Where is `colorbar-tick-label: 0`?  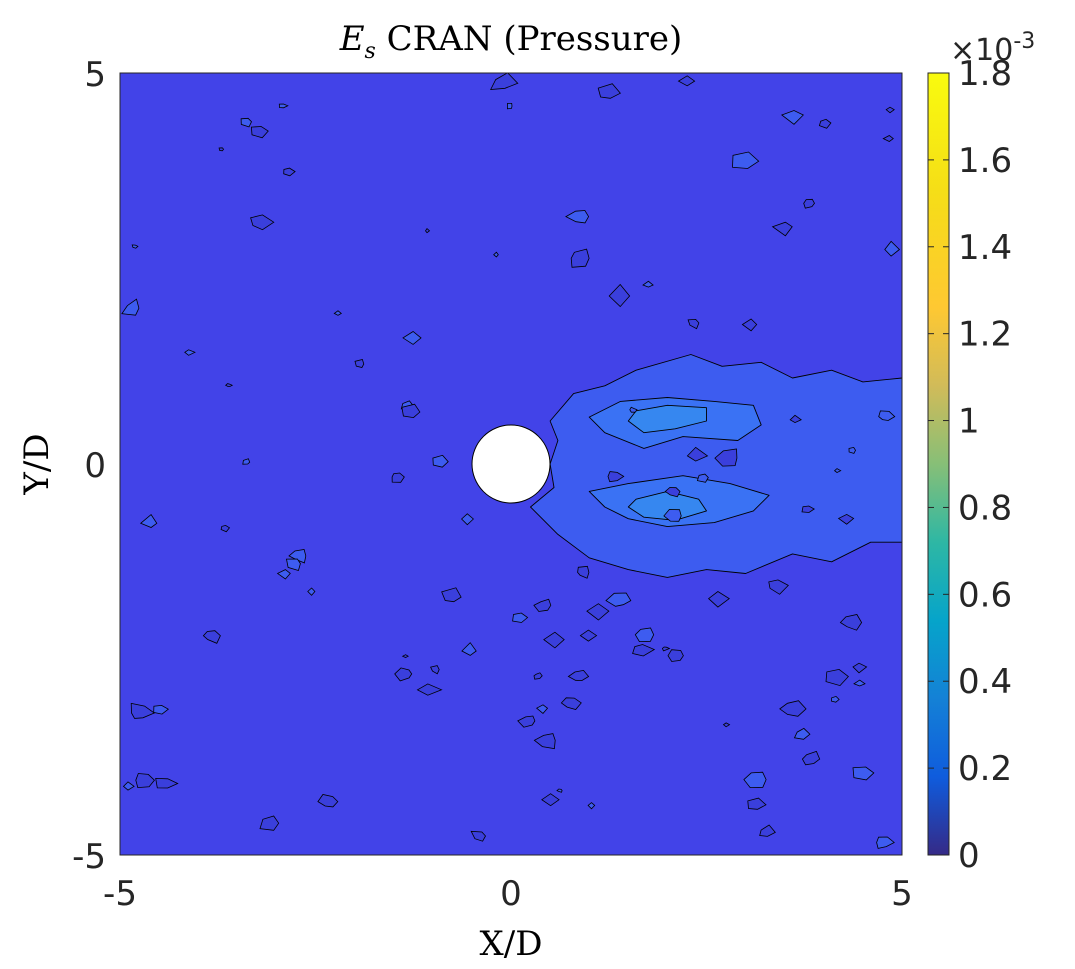 colorbar-tick-label: 0 is located at coordinates (969, 856).